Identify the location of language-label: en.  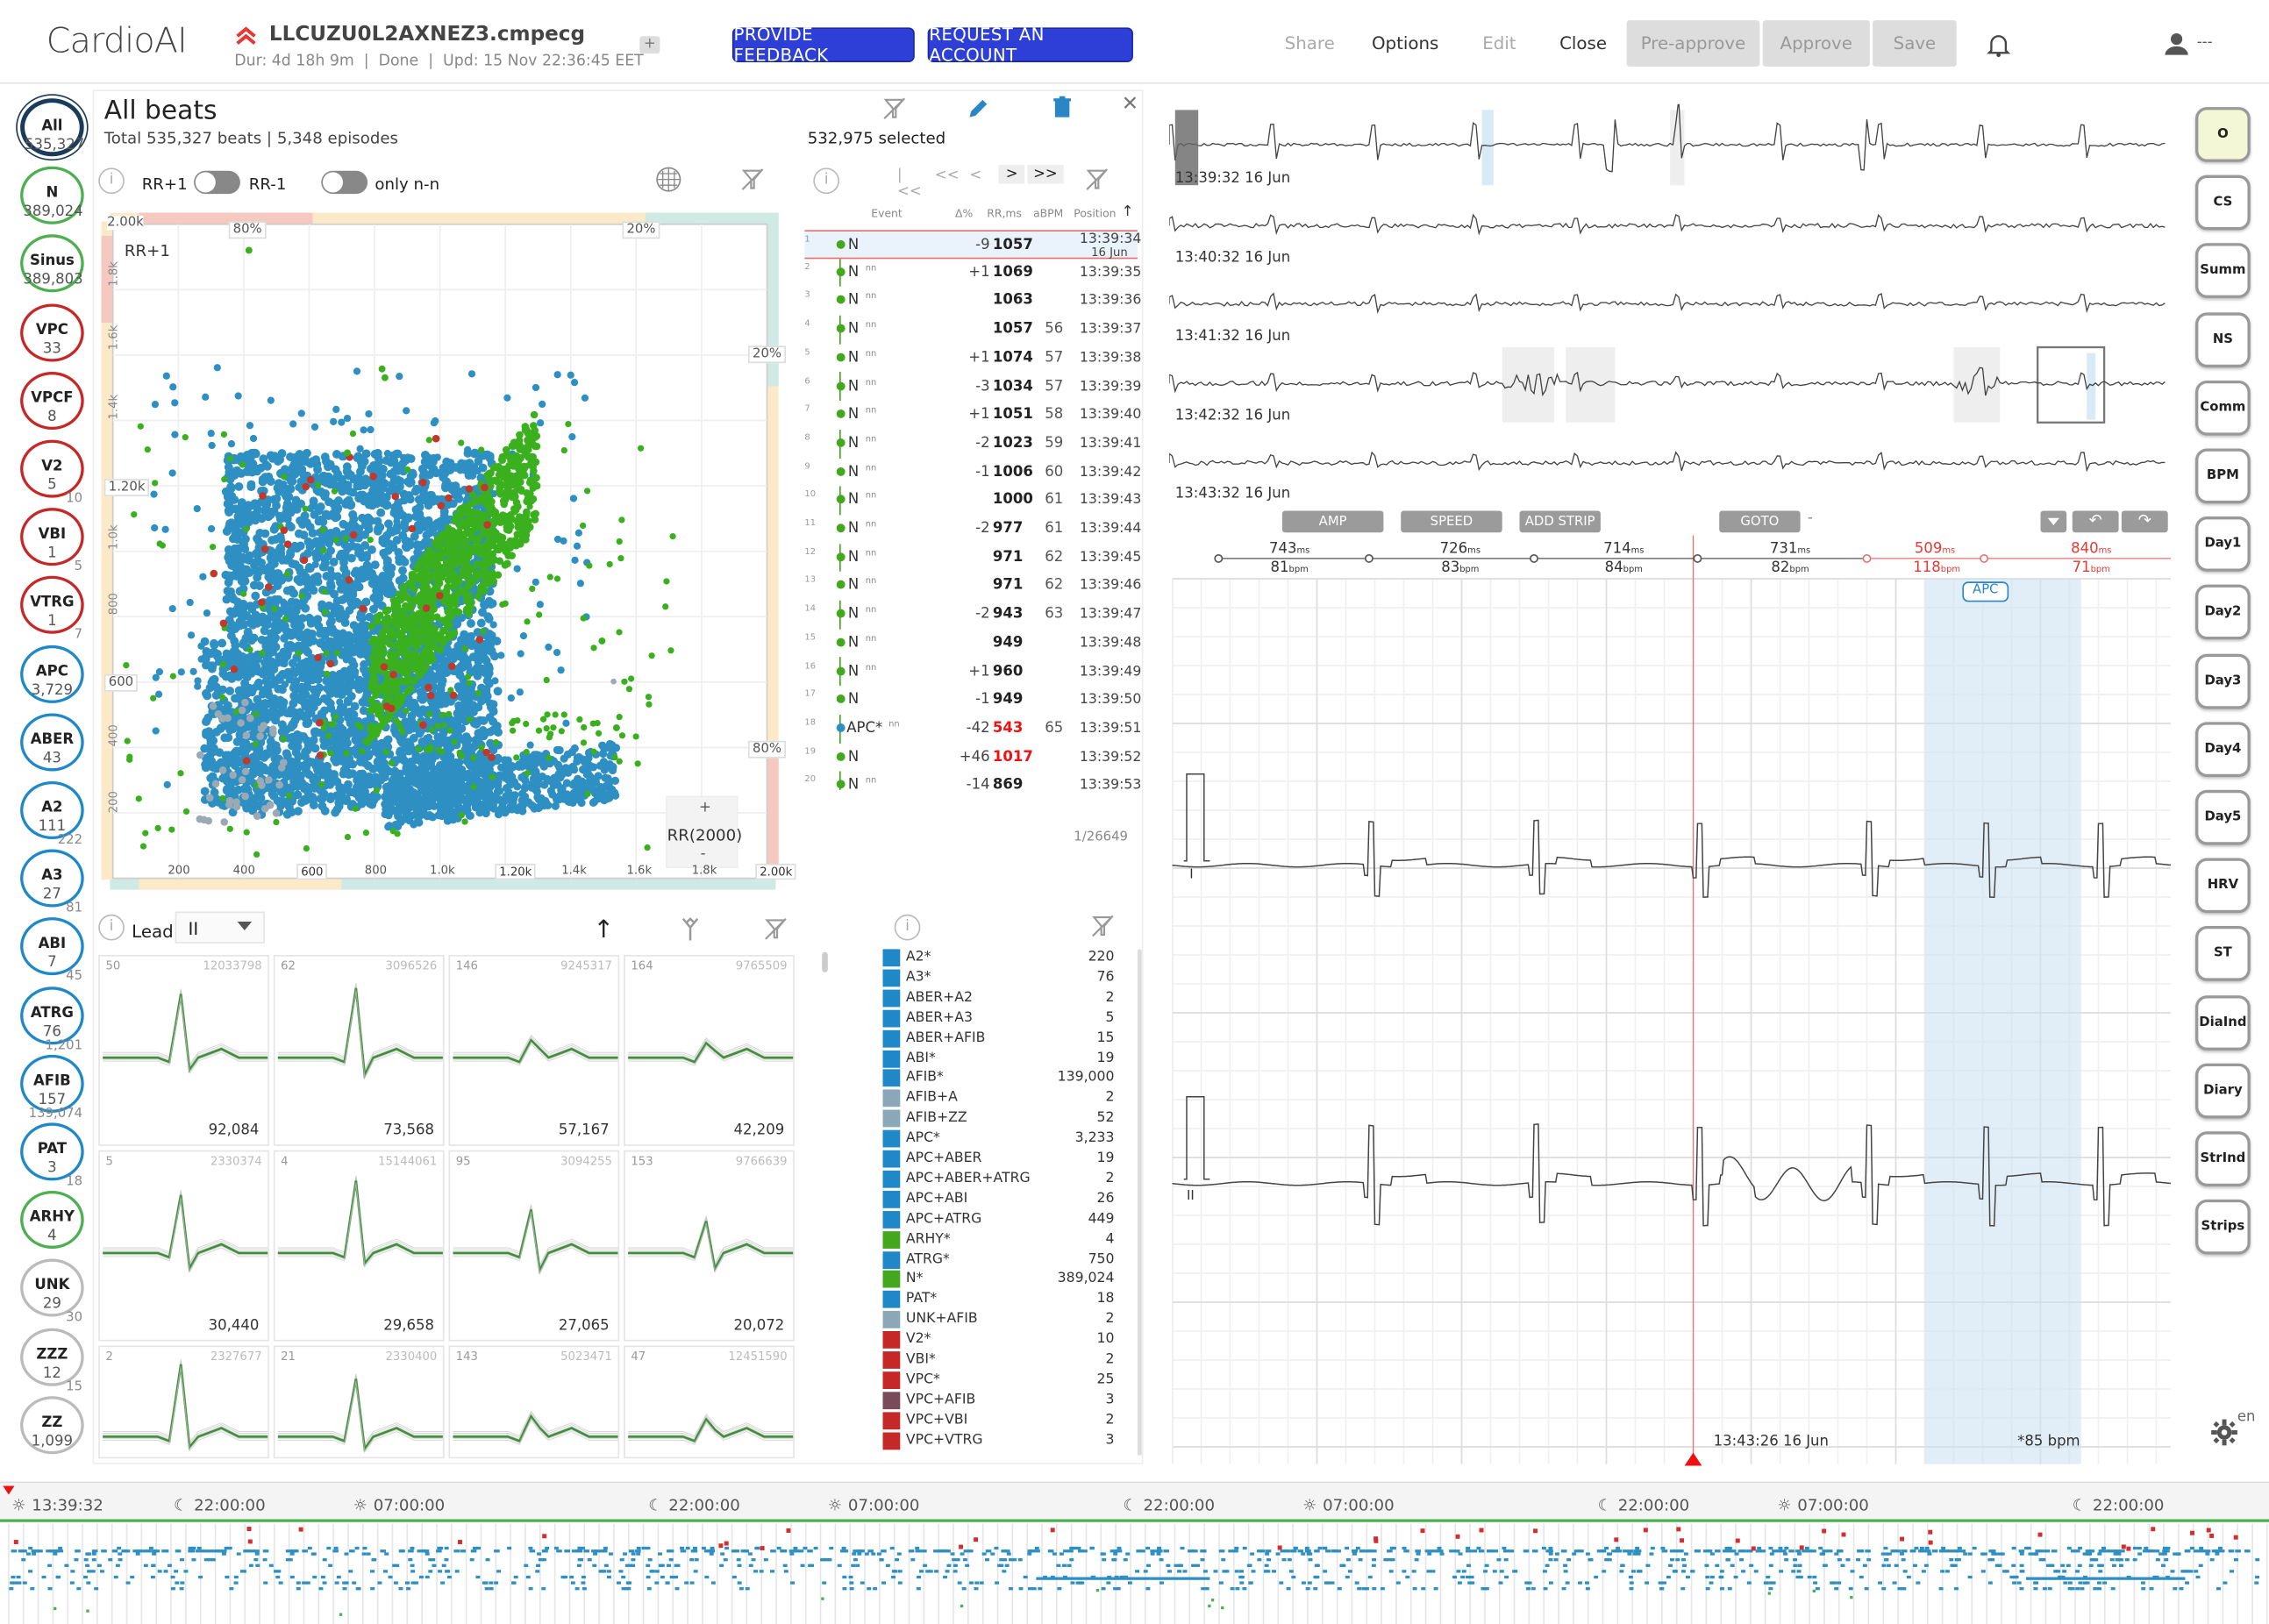
(2246, 1418).